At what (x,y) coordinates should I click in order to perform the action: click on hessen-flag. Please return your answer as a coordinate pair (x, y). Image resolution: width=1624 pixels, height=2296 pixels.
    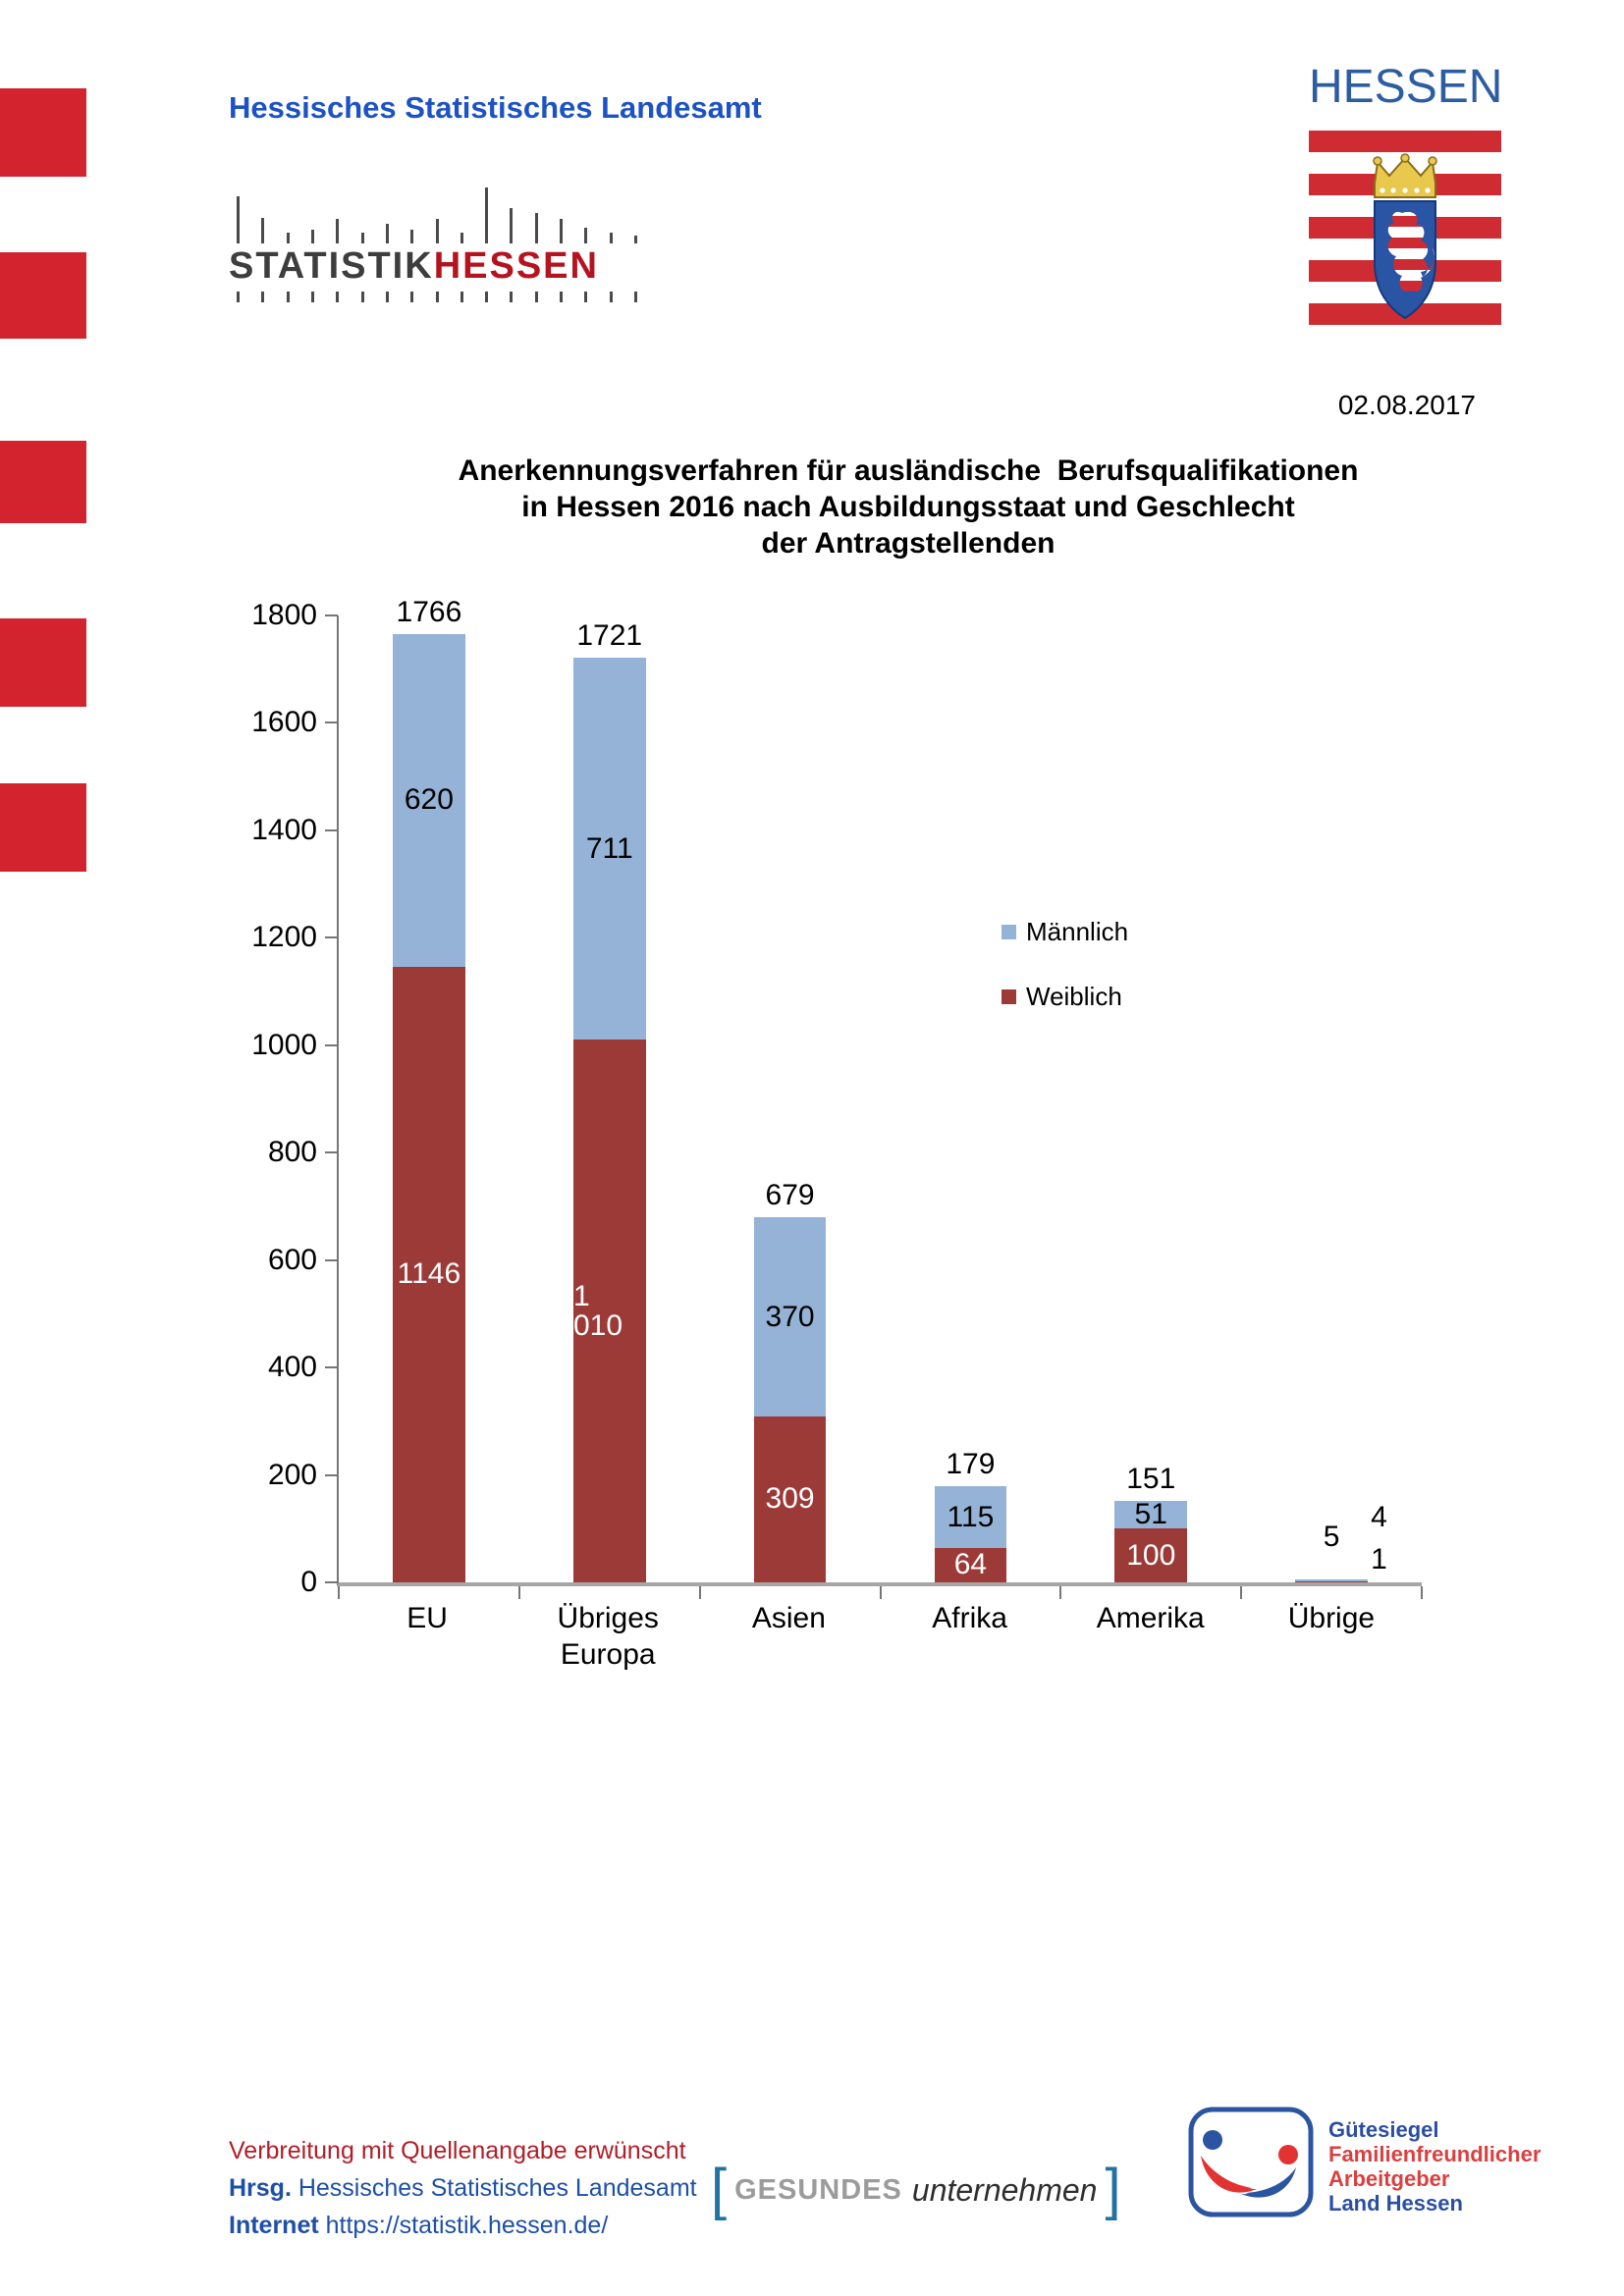
    Looking at the image, I should click on (1405, 228).